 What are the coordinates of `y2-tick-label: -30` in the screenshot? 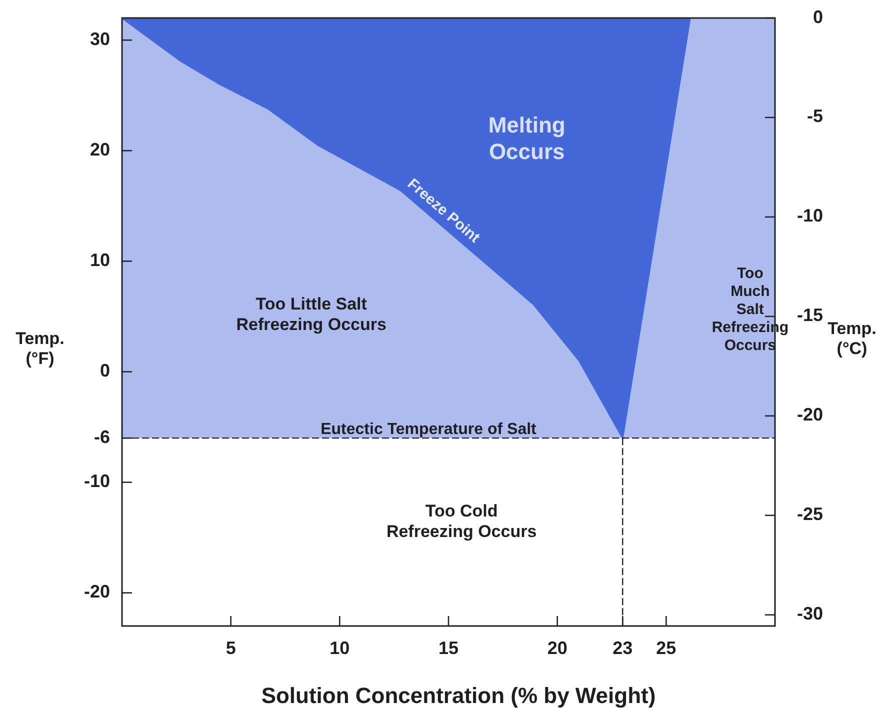 It's located at (809, 614).